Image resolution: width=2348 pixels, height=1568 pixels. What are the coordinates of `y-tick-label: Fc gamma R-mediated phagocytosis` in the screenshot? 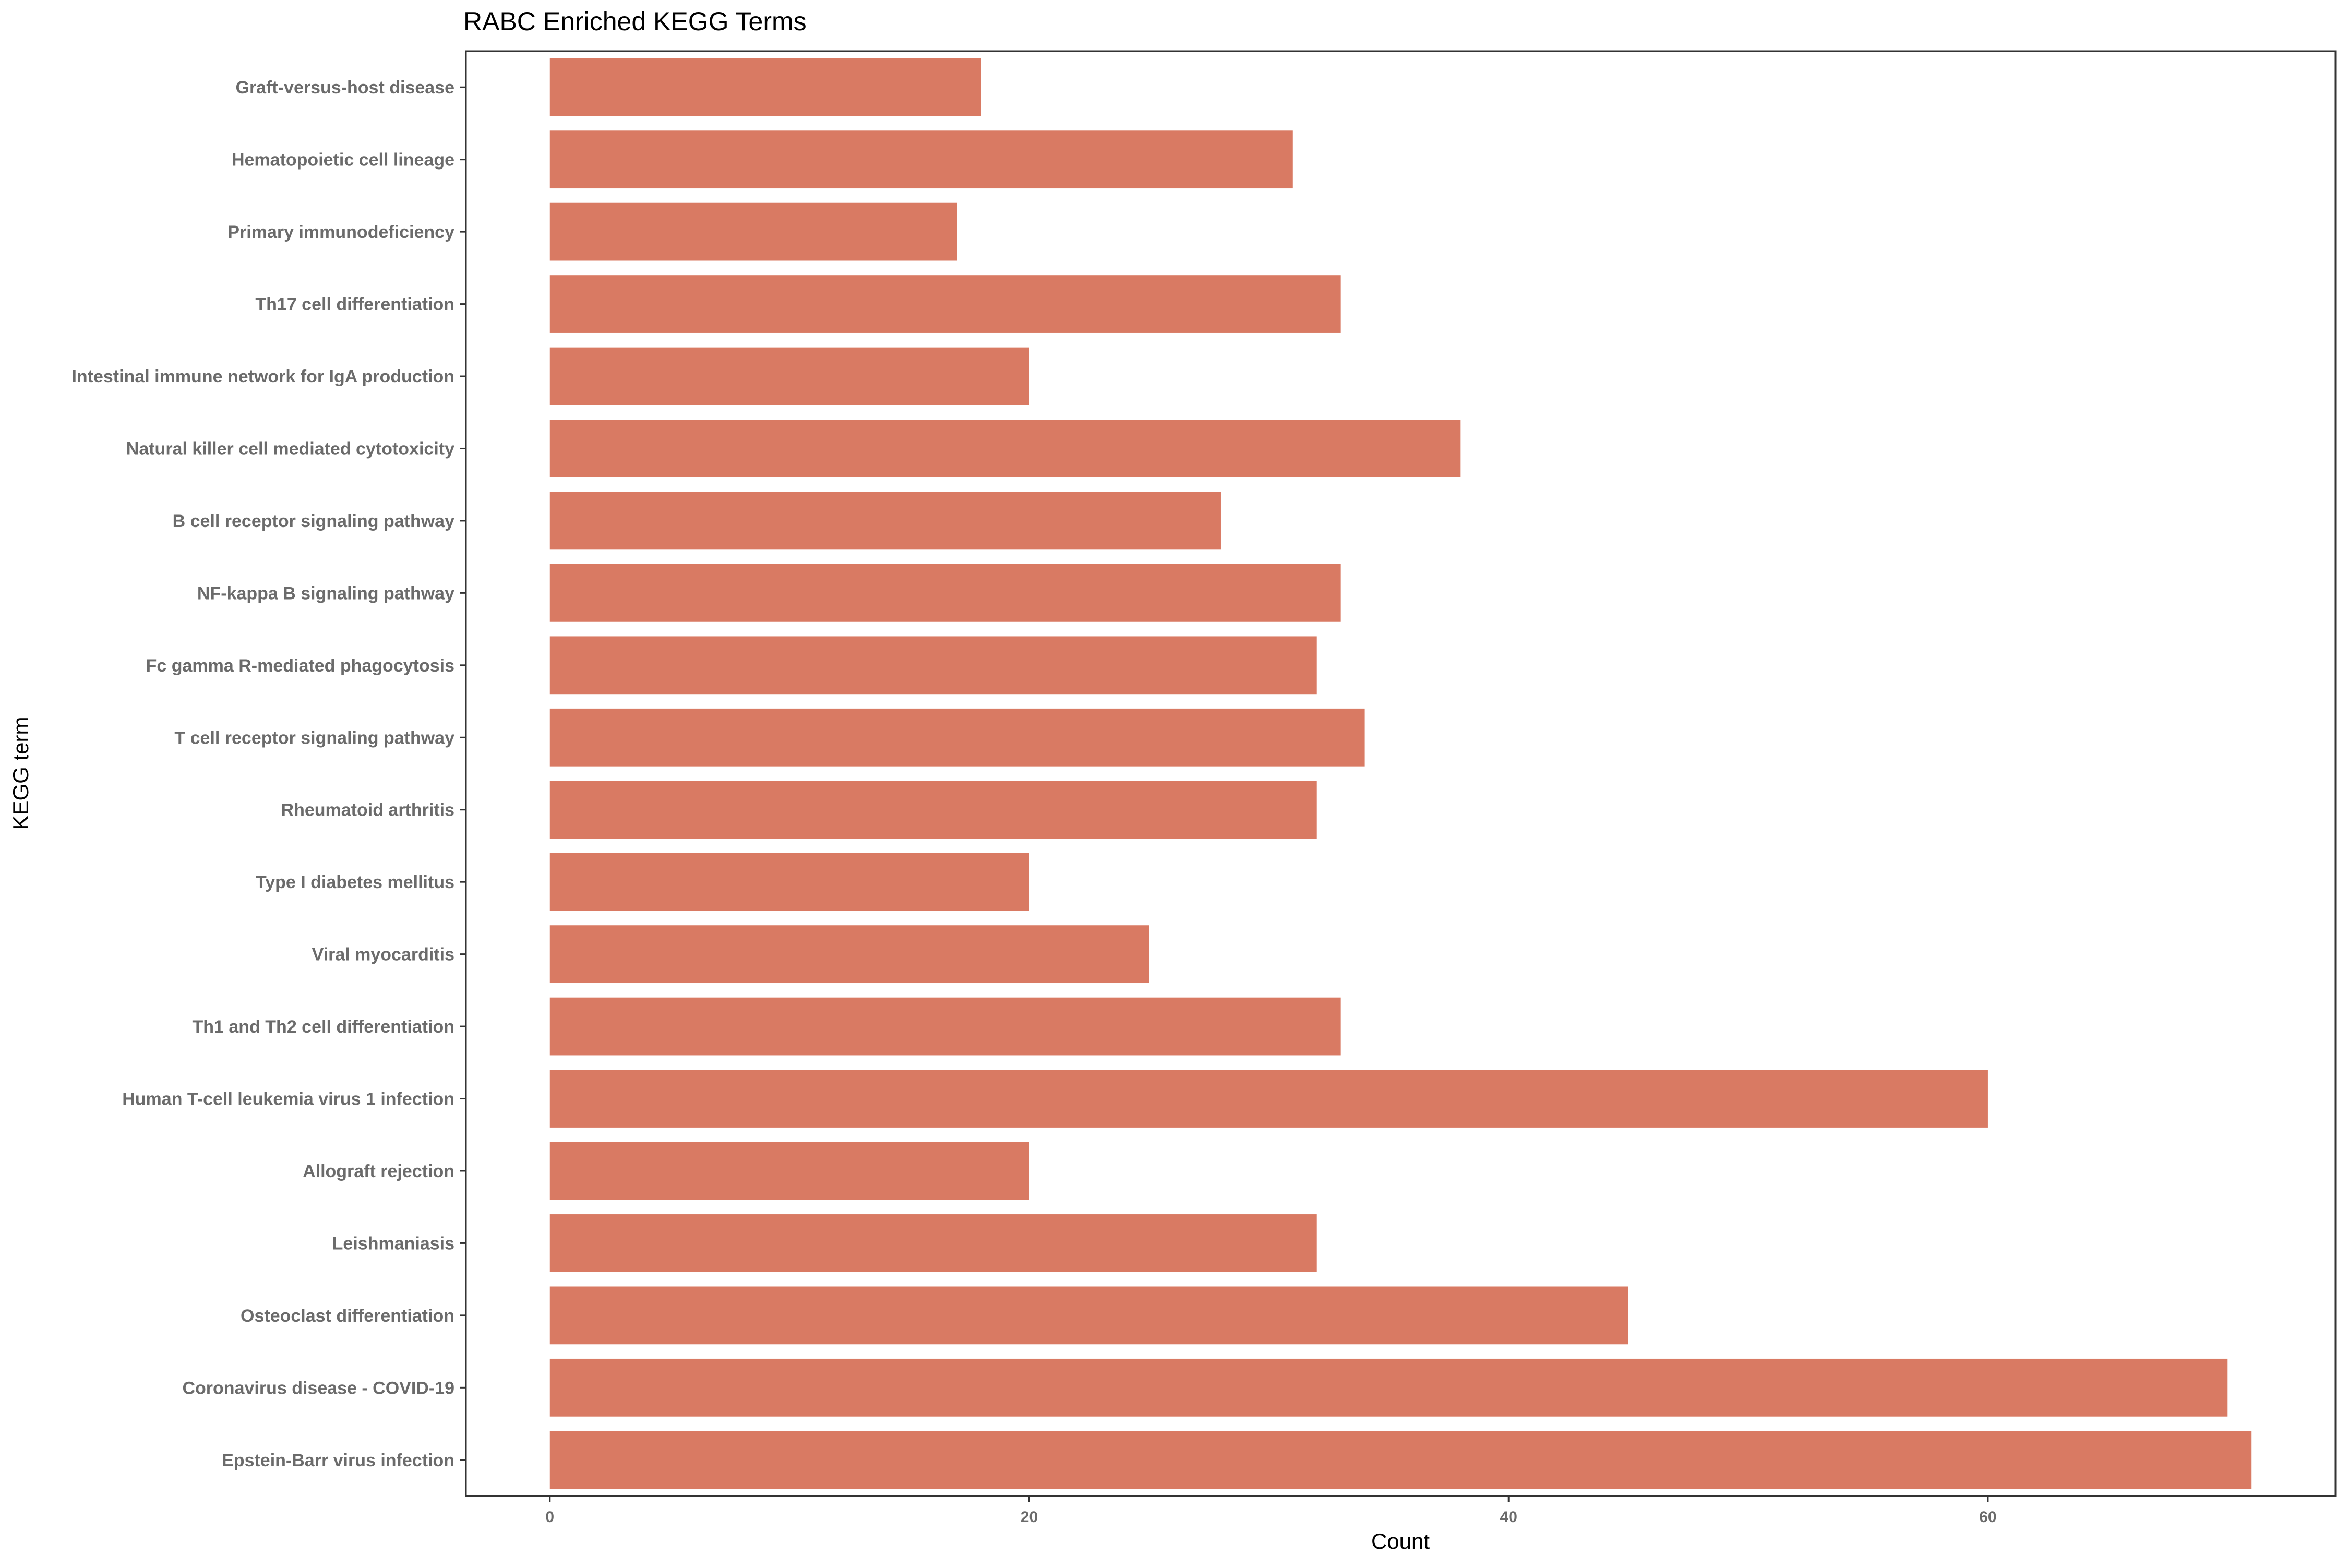 It's located at (300, 666).